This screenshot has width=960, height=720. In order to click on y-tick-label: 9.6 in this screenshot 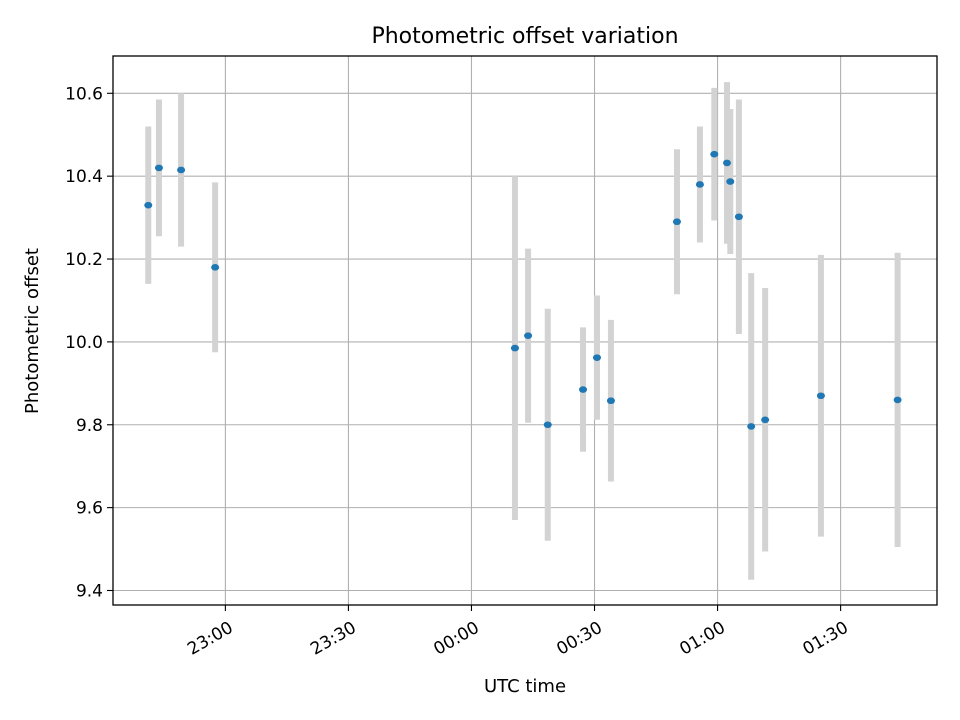, I will do `click(89, 509)`.